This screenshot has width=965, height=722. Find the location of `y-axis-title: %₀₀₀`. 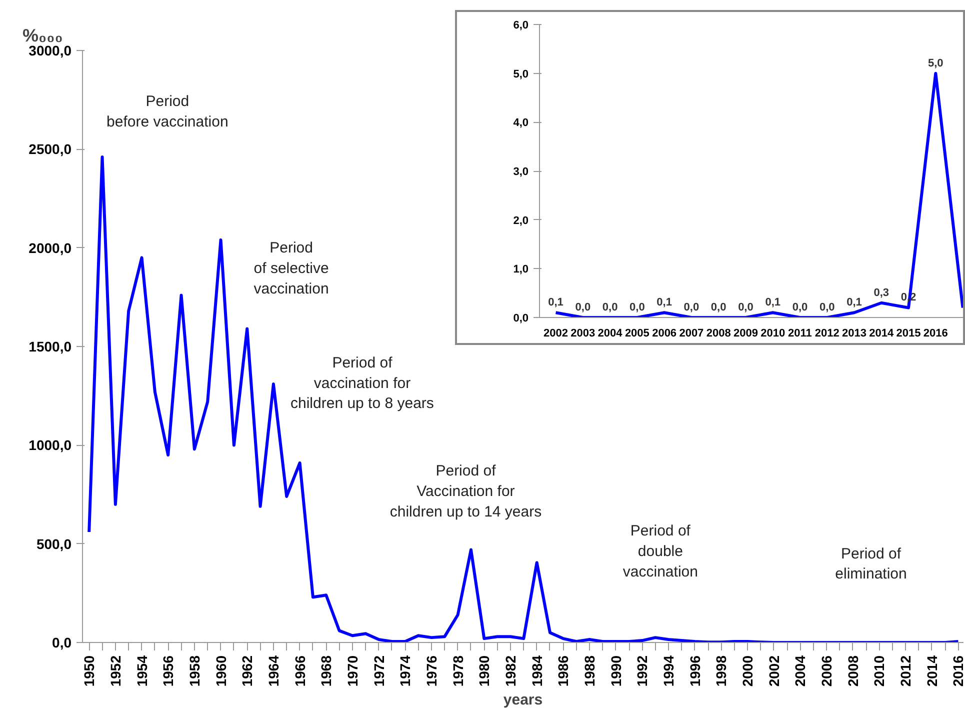

y-axis-title: %₀₀₀ is located at coordinates (42, 36).